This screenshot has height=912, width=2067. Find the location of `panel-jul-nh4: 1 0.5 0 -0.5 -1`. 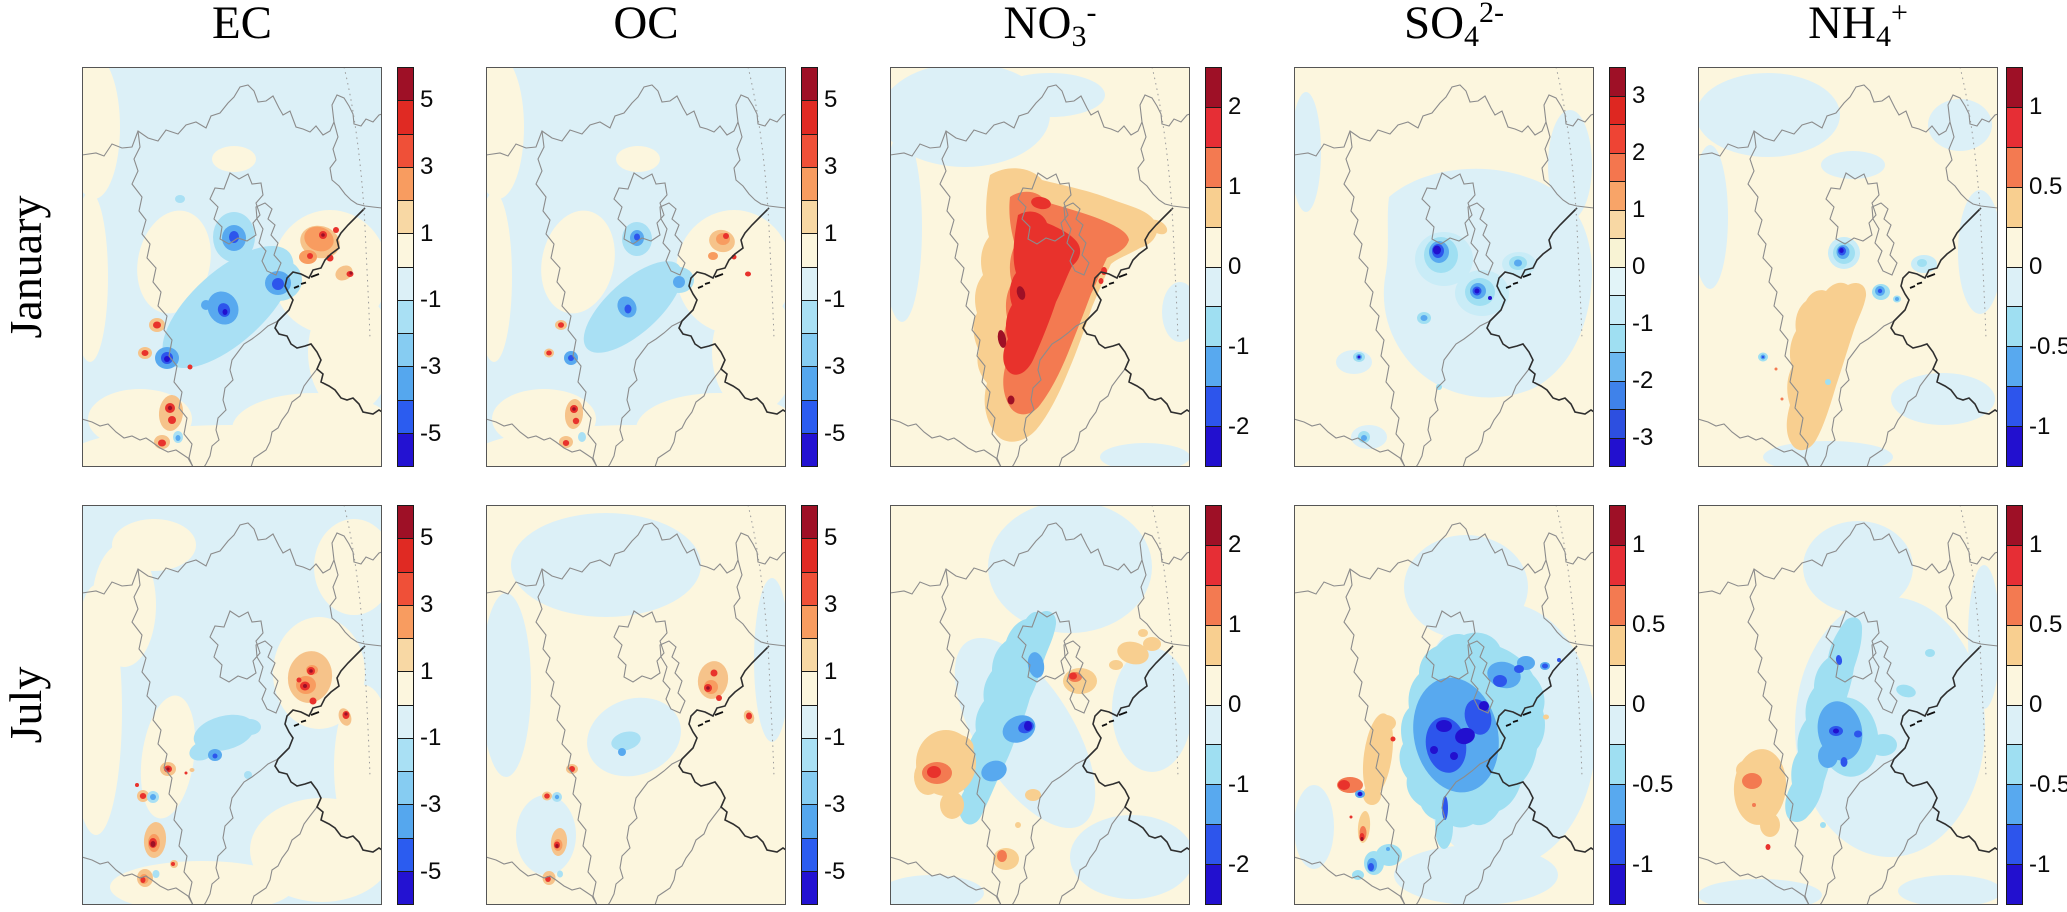

panel-jul-nh4: 1 0.5 0 -0.5 -1 is located at coordinates (1882, 705).